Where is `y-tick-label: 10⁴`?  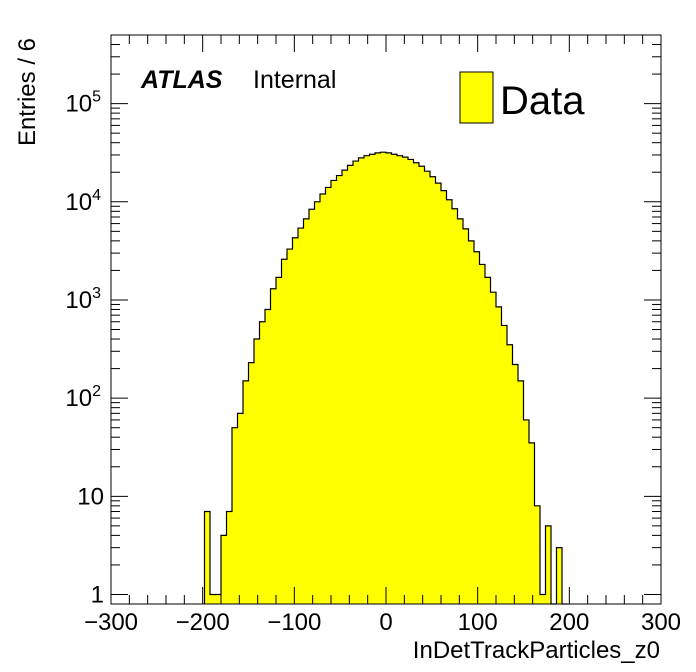
y-tick-label: 10⁴ is located at coordinates (83, 201).